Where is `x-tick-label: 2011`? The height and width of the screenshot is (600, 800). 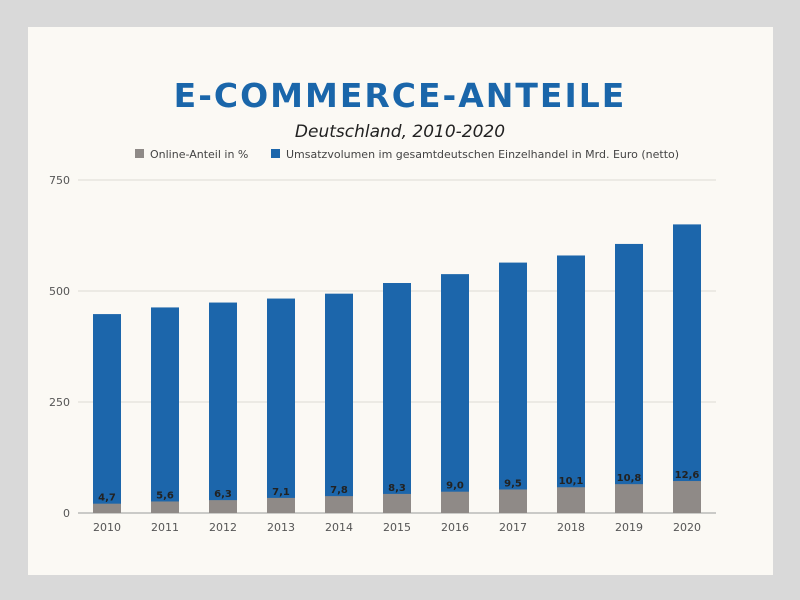
x-tick-label: 2011 is located at coordinates (165, 527).